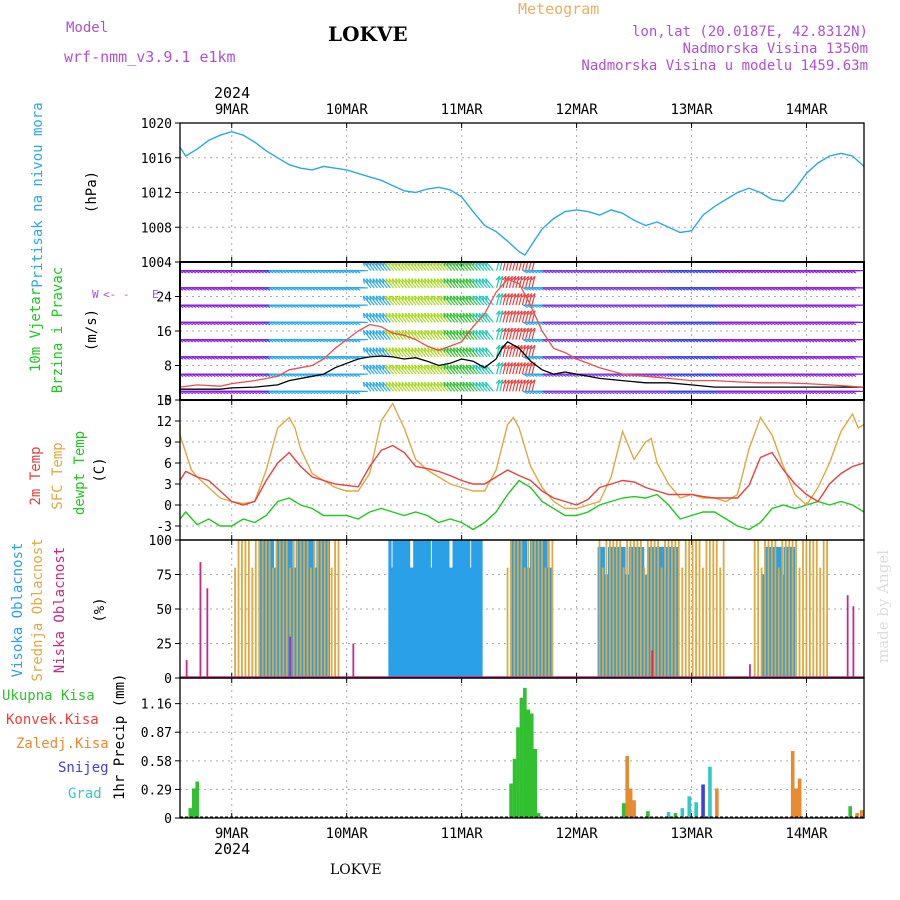 This screenshot has height=900, width=900. What do you see at coordinates (522, 365) in the screenshot?
I see `wind-speed-line` at bounding box center [522, 365].